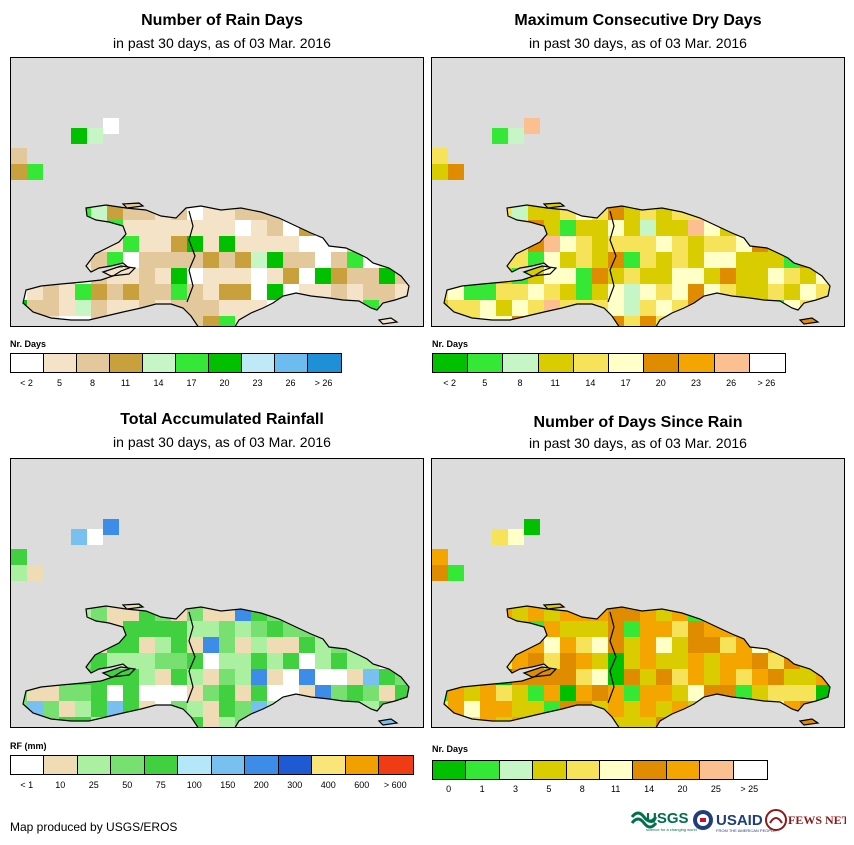 The height and width of the screenshot is (845, 854). What do you see at coordinates (599, 790) in the screenshot?
I see `legend-labels-days-since-rain: 0 1 3 5 8 11 14 20 25 > 25` at bounding box center [599, 790].